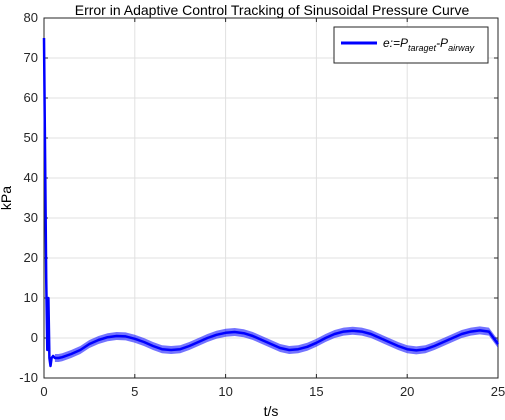 This screenshot has height=420, width=505. Describe the element at coordinates (225, 391) in the screenshot. I see `x-tick-label: 10` at that location.